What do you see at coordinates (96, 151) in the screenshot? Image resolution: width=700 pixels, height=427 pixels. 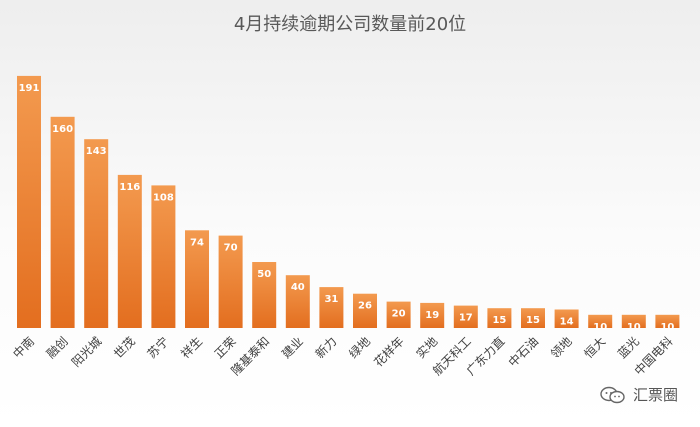 I see `value-label: 143` at bounding box center [96, 151].